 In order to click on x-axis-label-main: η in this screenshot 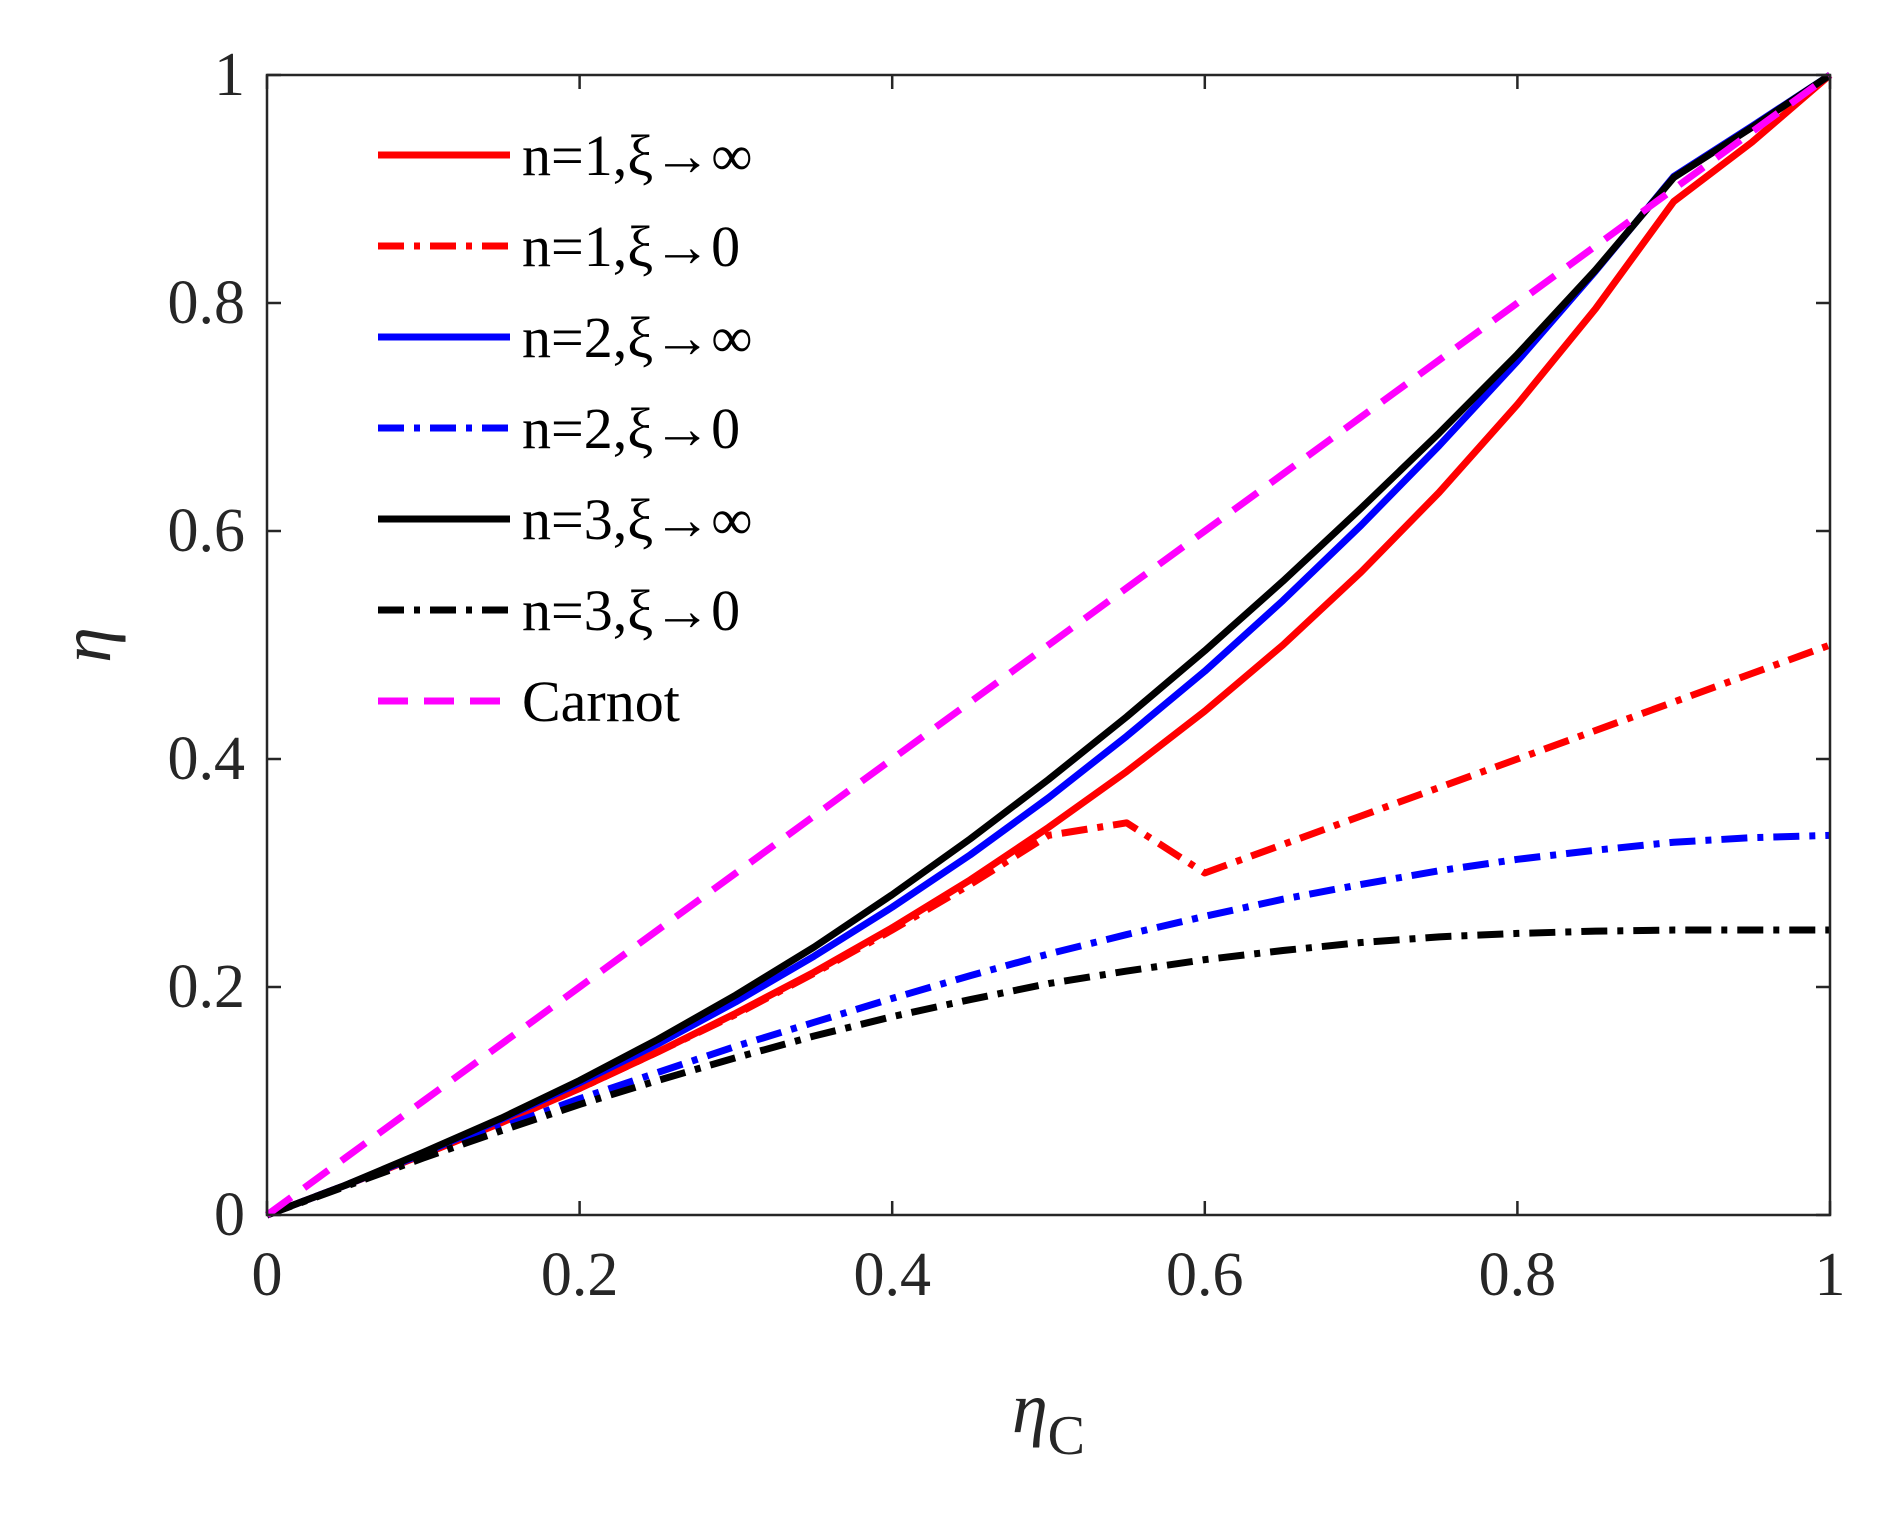, I will do `click(1030, 1408)`.